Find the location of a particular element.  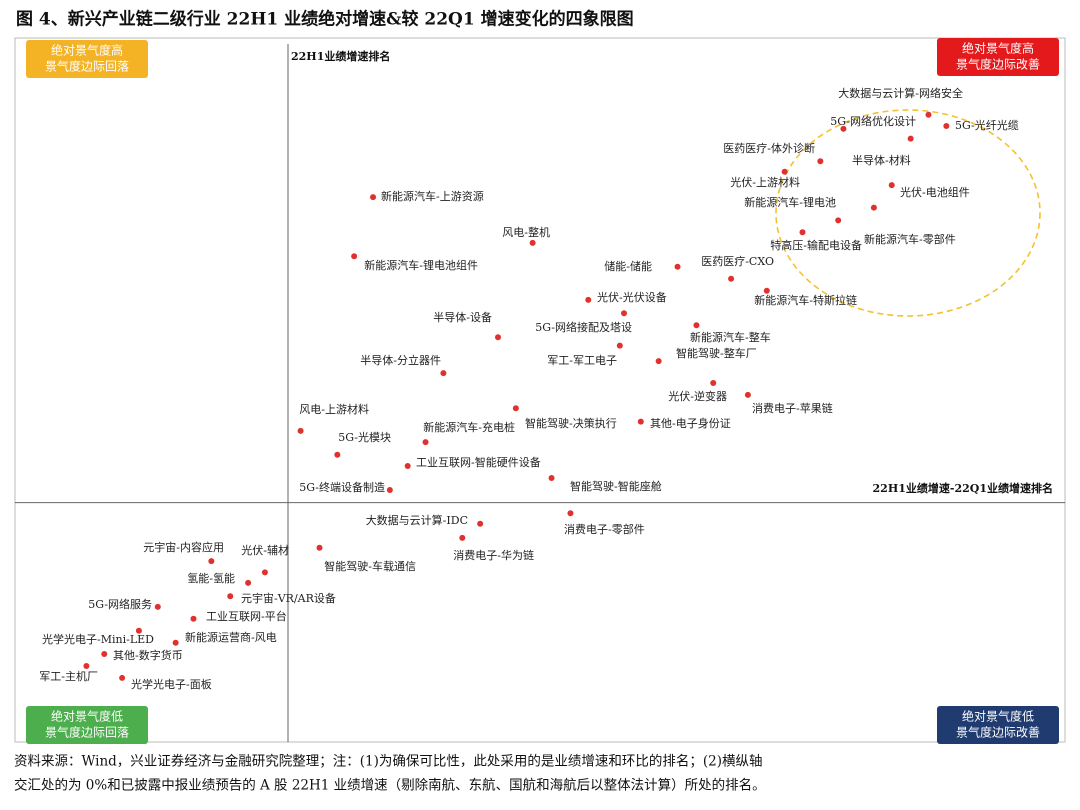

point-label: 智能驾驶-智能座舱 is located at coordinates (616, 486).